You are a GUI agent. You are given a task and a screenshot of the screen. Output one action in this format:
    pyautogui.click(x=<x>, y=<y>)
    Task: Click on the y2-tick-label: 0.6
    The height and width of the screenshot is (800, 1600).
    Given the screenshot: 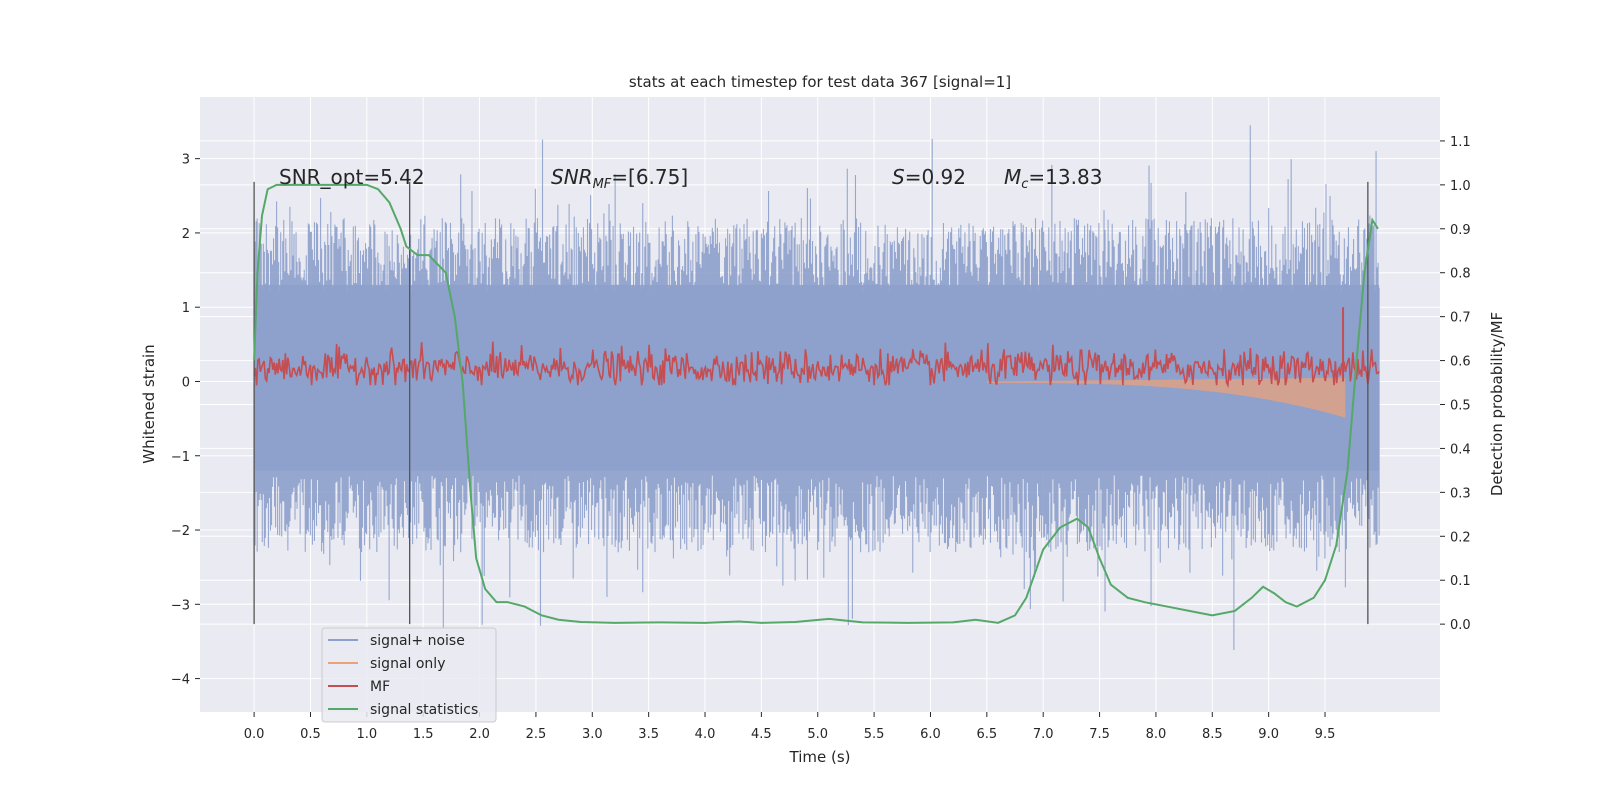 What is the action you would take?
    pyautogui.click(x=1460, y=362)
    